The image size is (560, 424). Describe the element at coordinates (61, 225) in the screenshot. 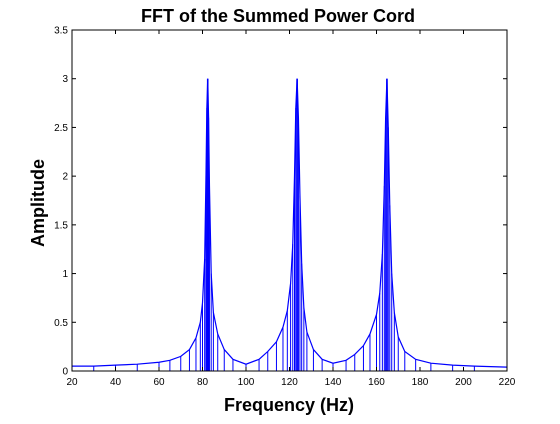

I see `y-tick-label: 1.5` at that location.